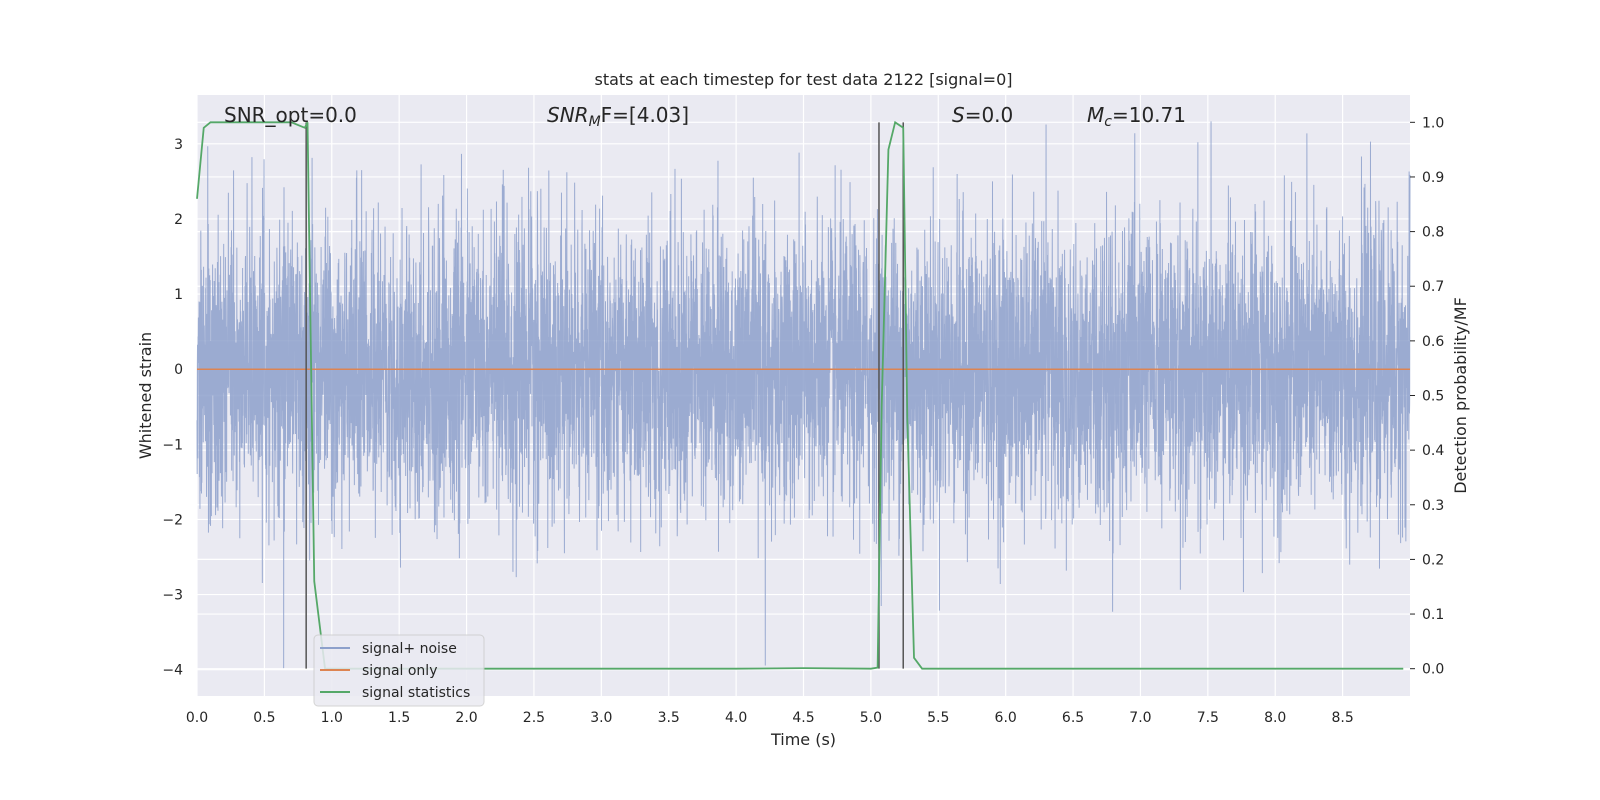  Describe the element at coordinates (1433, 506) in the screenshot. I see `y2-tick-label: 0.3` at that location.